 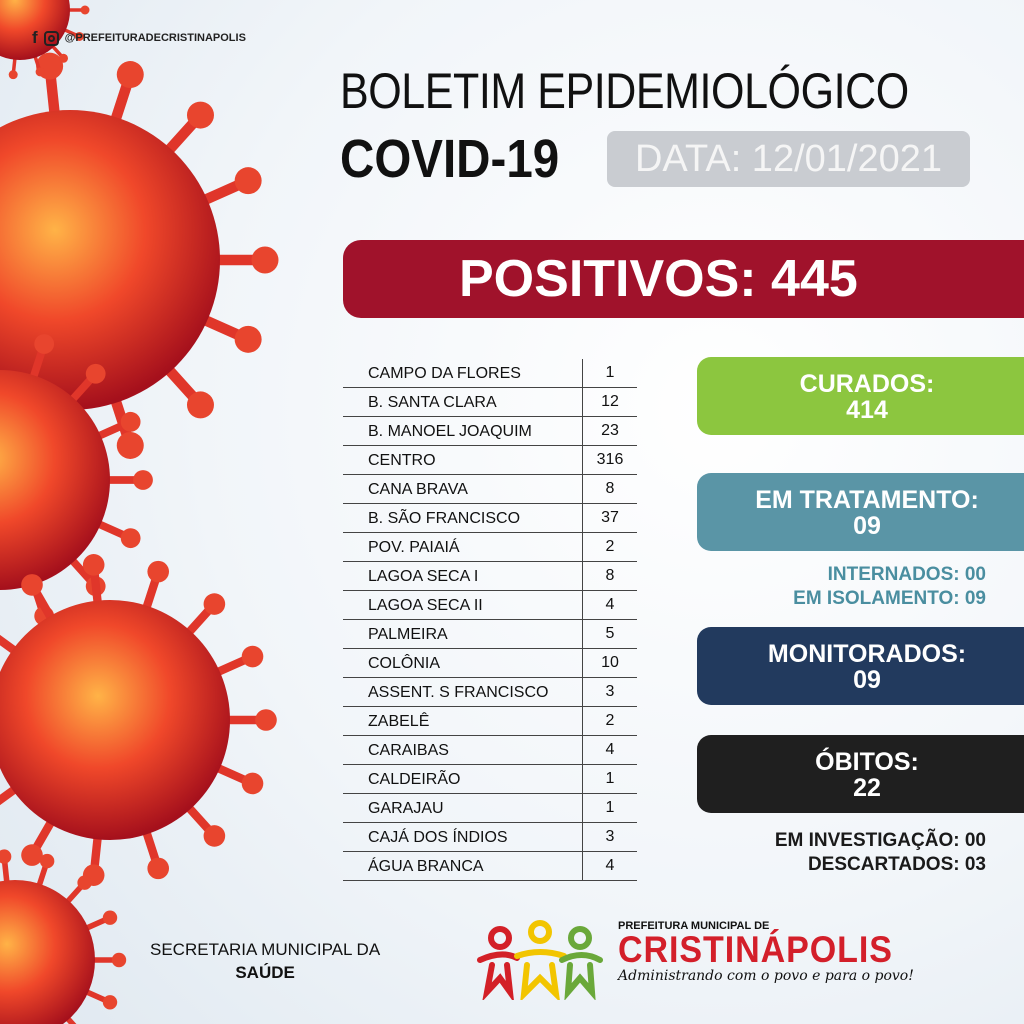 What do you see at coordinates (463, 808) in the screenshot?
I see `neighborhood-name: GARAJAU` at bounding box center [463, 808].